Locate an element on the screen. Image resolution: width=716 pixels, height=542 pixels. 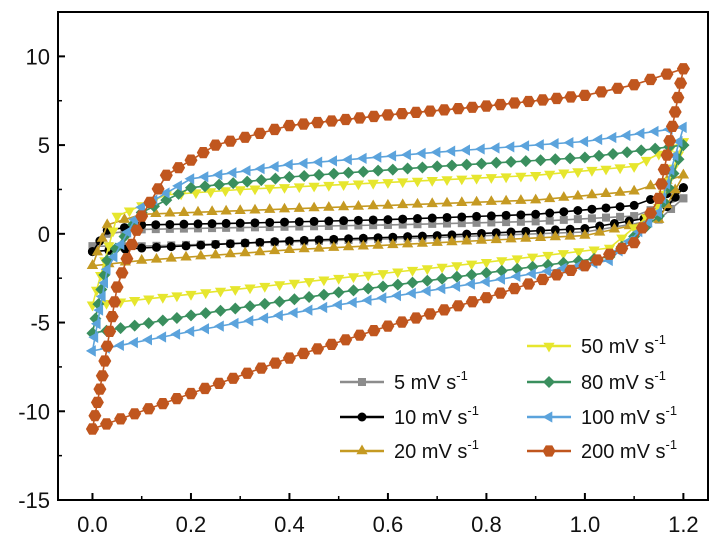
legend-label: 10 mV s-1 is located at coordinates (436, 416).